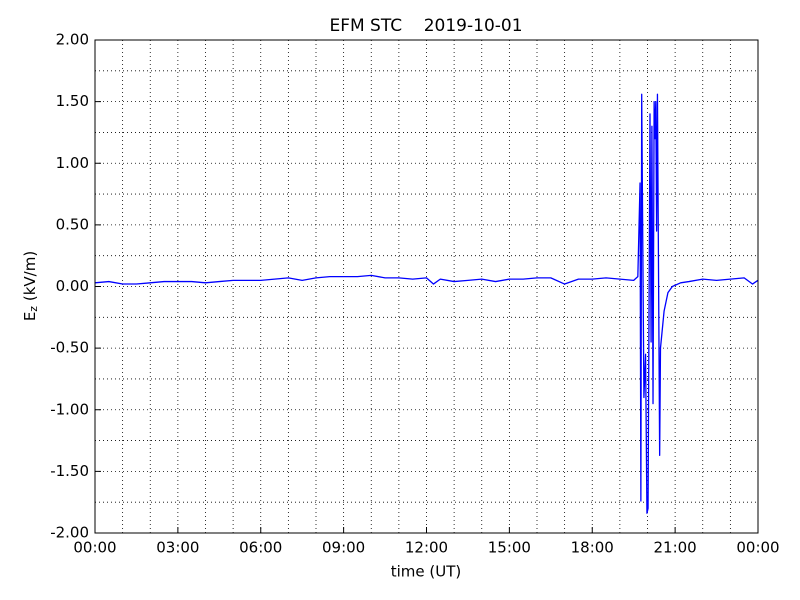 This screenshot has height=600, width=800. I want to click on y-axis-label: Ez (kV/m), so click(31, 286).